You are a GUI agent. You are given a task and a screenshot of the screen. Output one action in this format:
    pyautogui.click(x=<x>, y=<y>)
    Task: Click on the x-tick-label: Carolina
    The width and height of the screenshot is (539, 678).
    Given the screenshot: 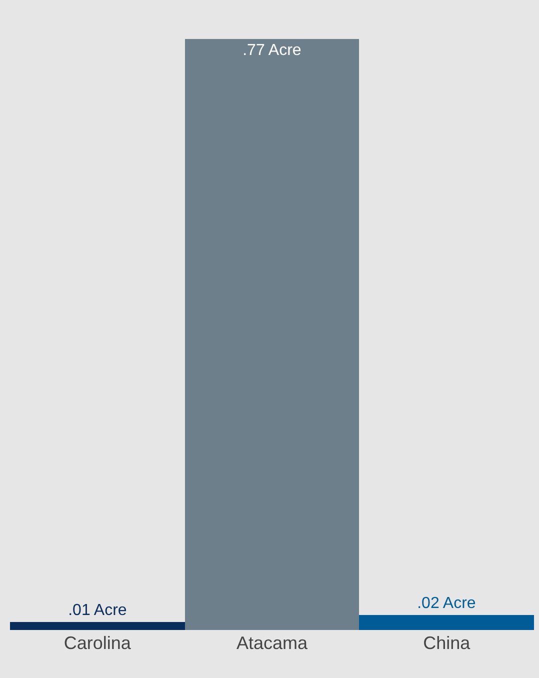 What is the action you would take?
    pyautogui.click(x=98, y=643)
    